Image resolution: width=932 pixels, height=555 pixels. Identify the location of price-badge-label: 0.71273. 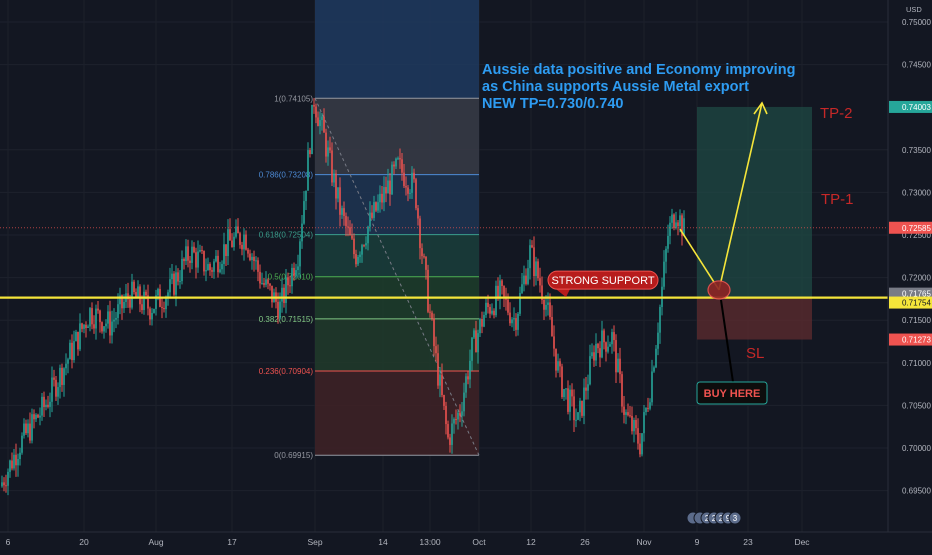
(916, 340).